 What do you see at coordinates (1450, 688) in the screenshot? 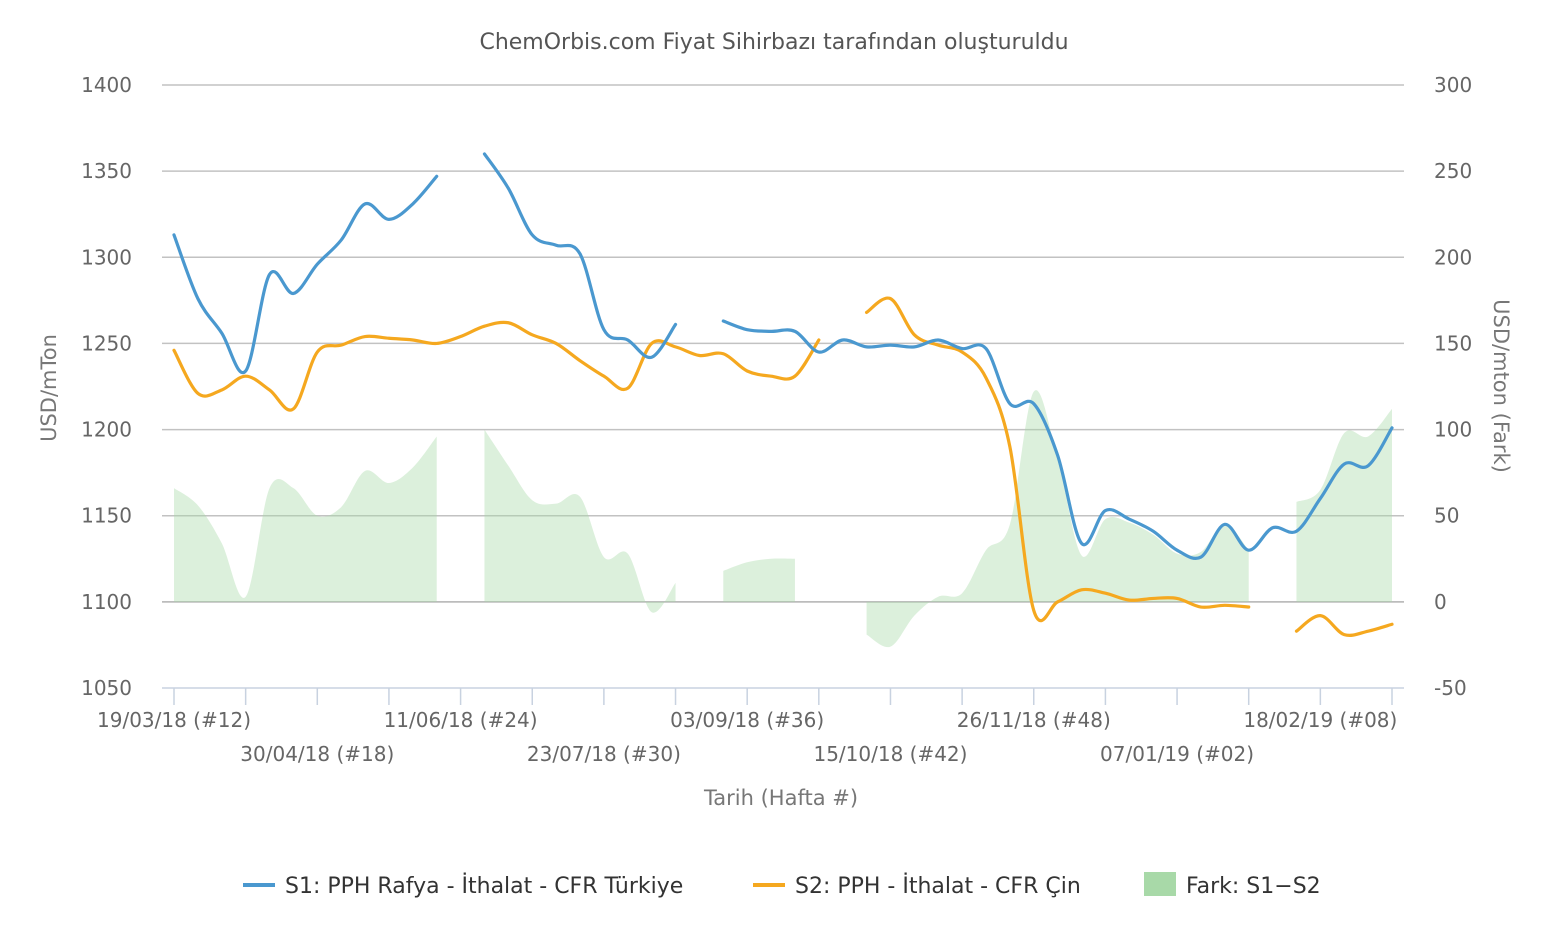
I see `y-right-tick-label: -50` at bounding box center [1450, 688].